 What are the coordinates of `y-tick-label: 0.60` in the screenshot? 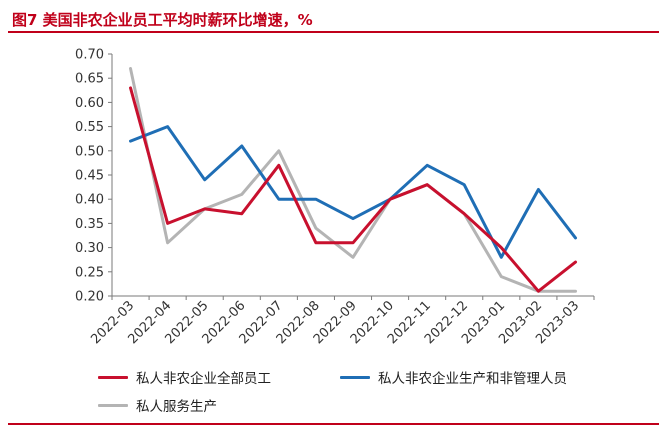 It's located at (89, 103).